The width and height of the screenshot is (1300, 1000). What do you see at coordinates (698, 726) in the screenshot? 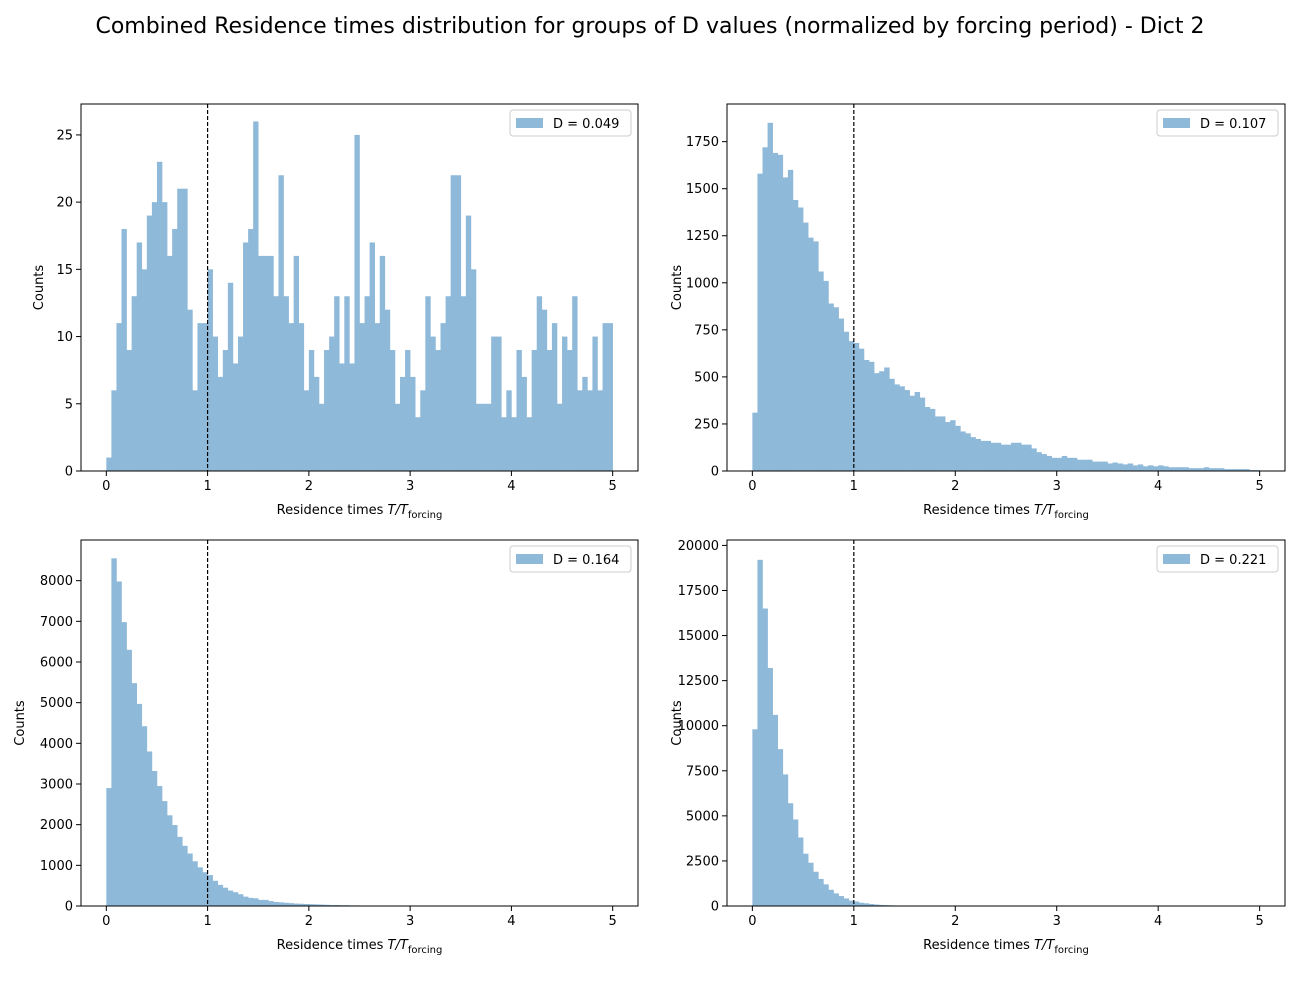
I see `y-tick-label: 10000` at bounding box center [698, 726].